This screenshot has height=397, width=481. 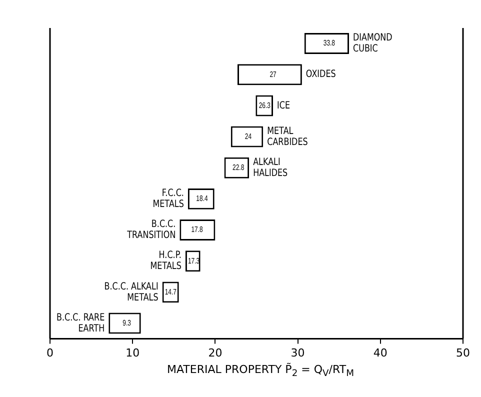 I want to click on x-tick-label: 50, so click(x=463, y=353).